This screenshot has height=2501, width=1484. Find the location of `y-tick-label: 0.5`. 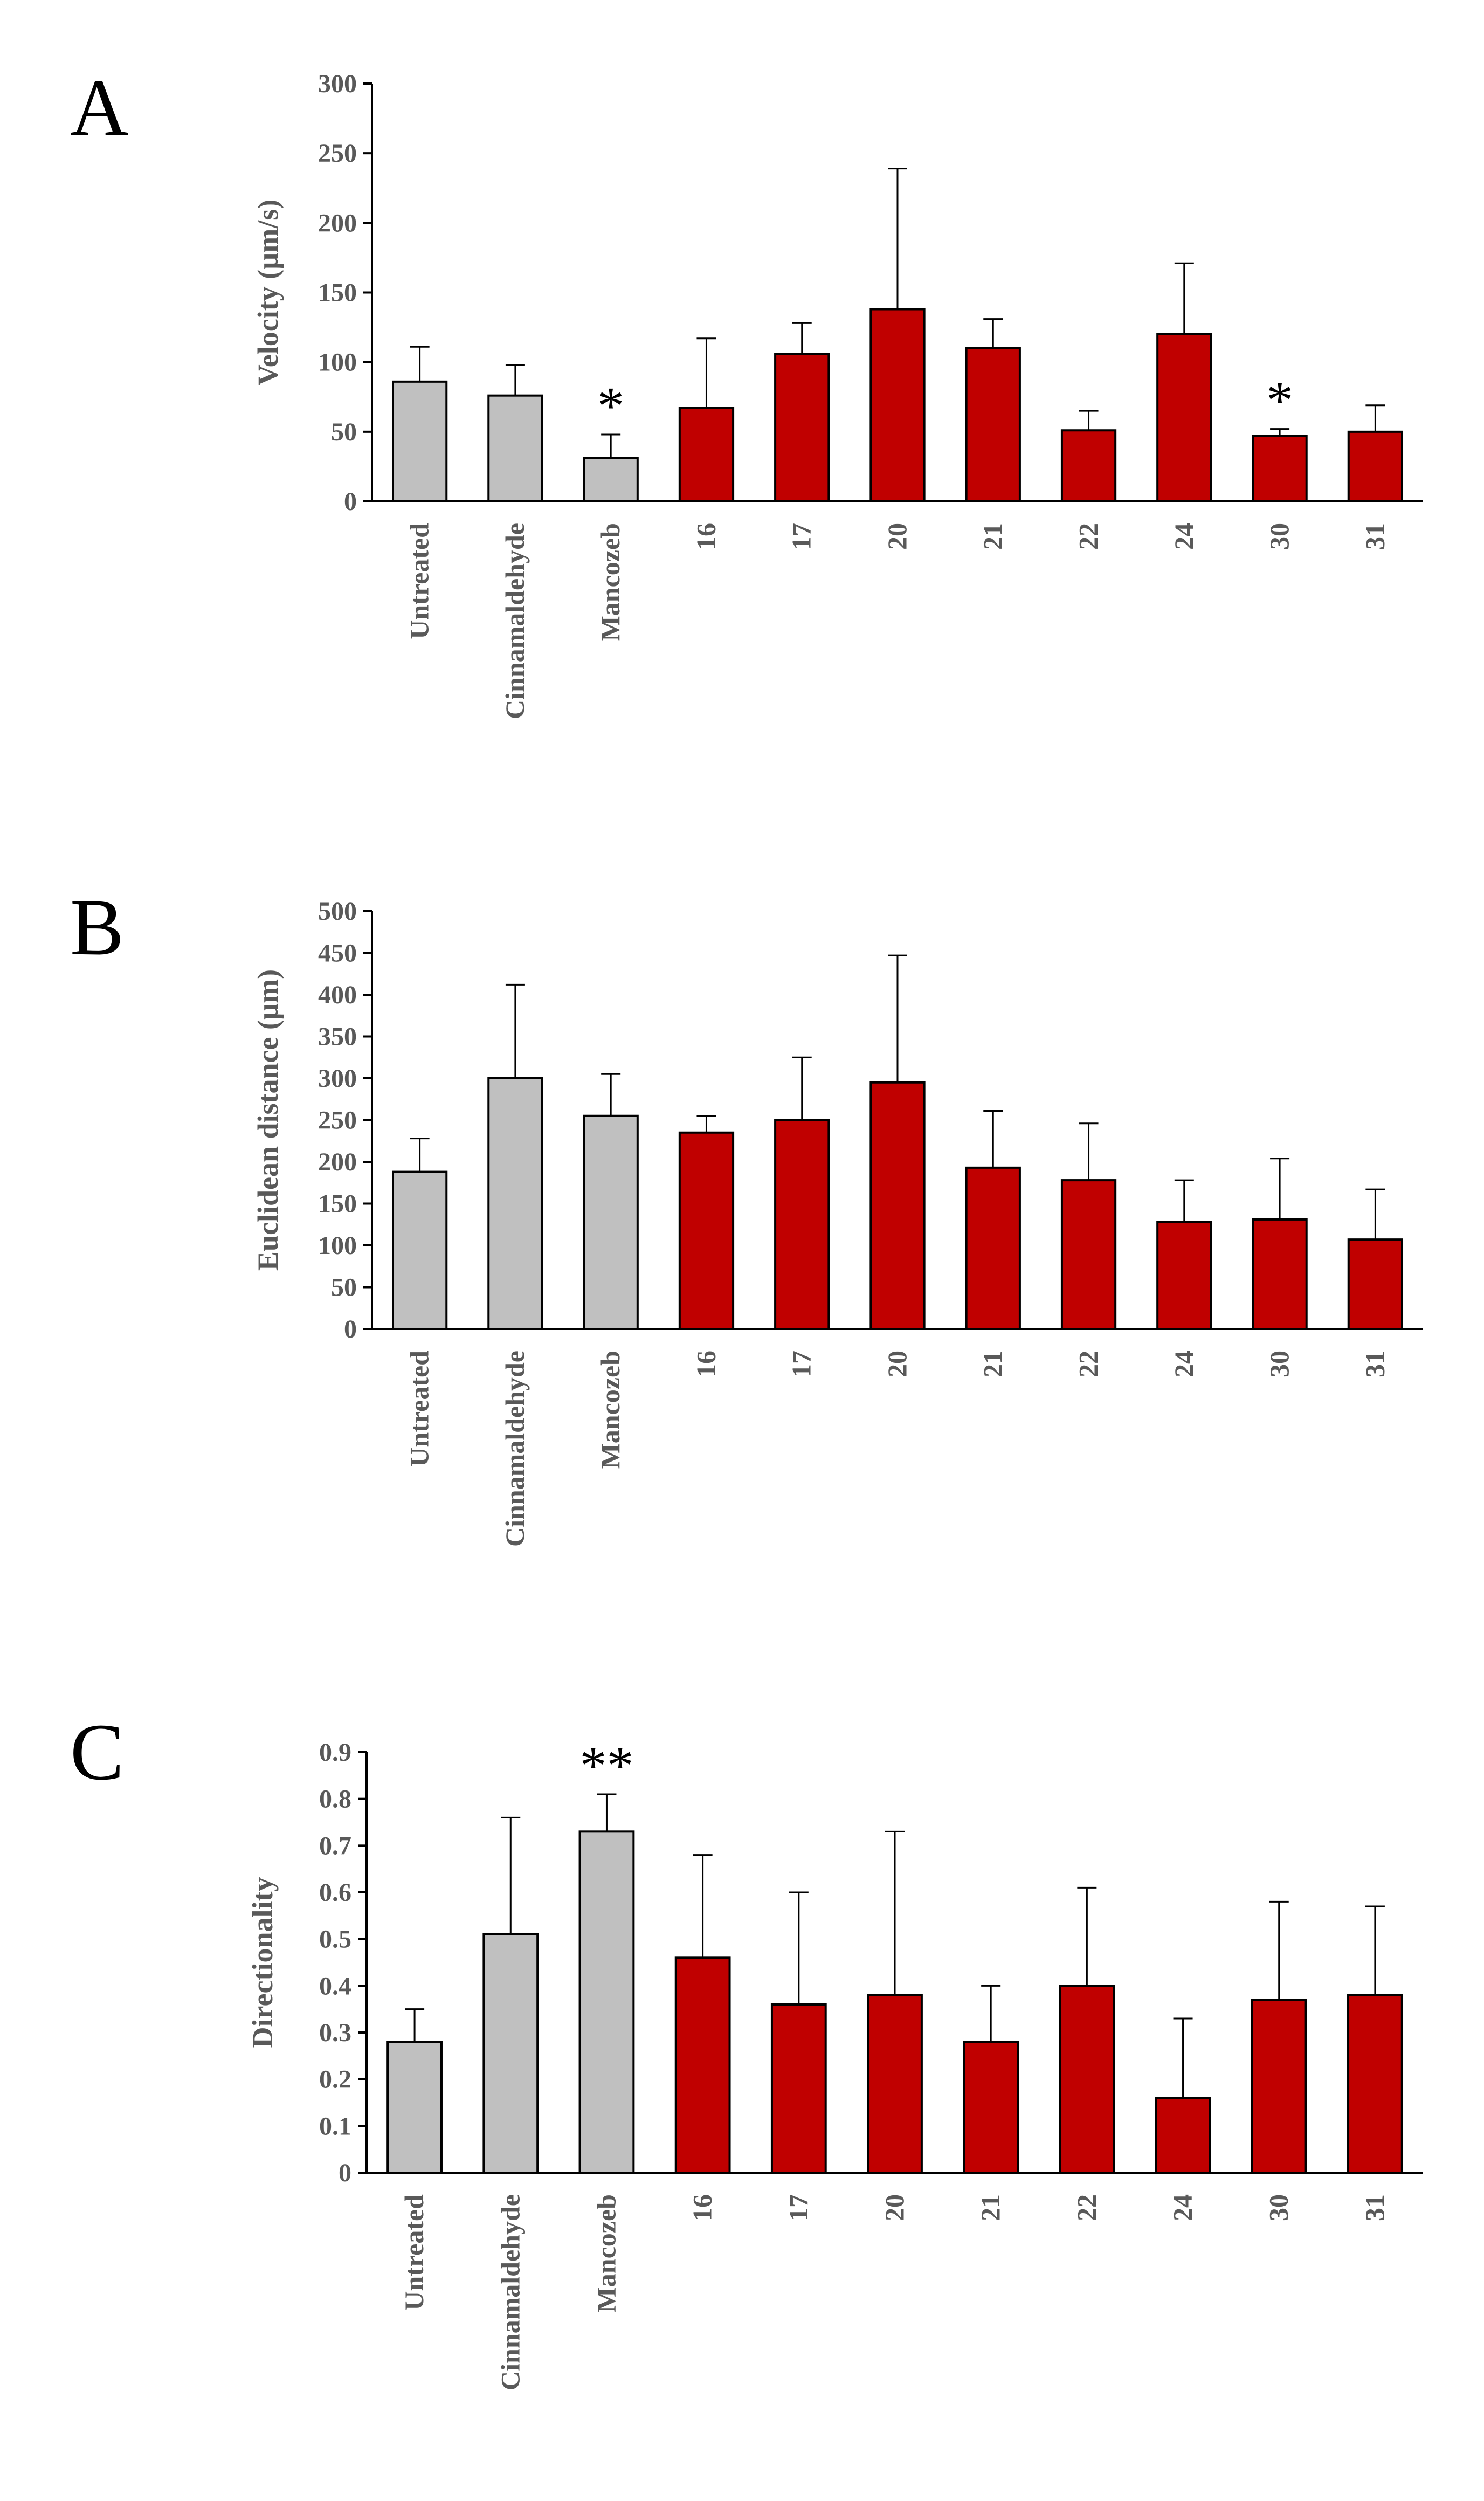

y-tick-label: 0.5 is located at coordinates (335, 1939).